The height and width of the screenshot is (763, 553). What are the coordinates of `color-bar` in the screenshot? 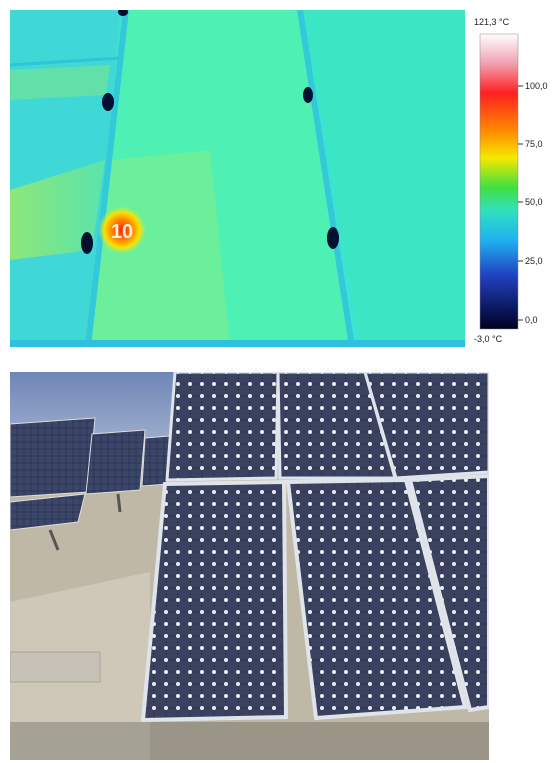 It's located at (499, 181).